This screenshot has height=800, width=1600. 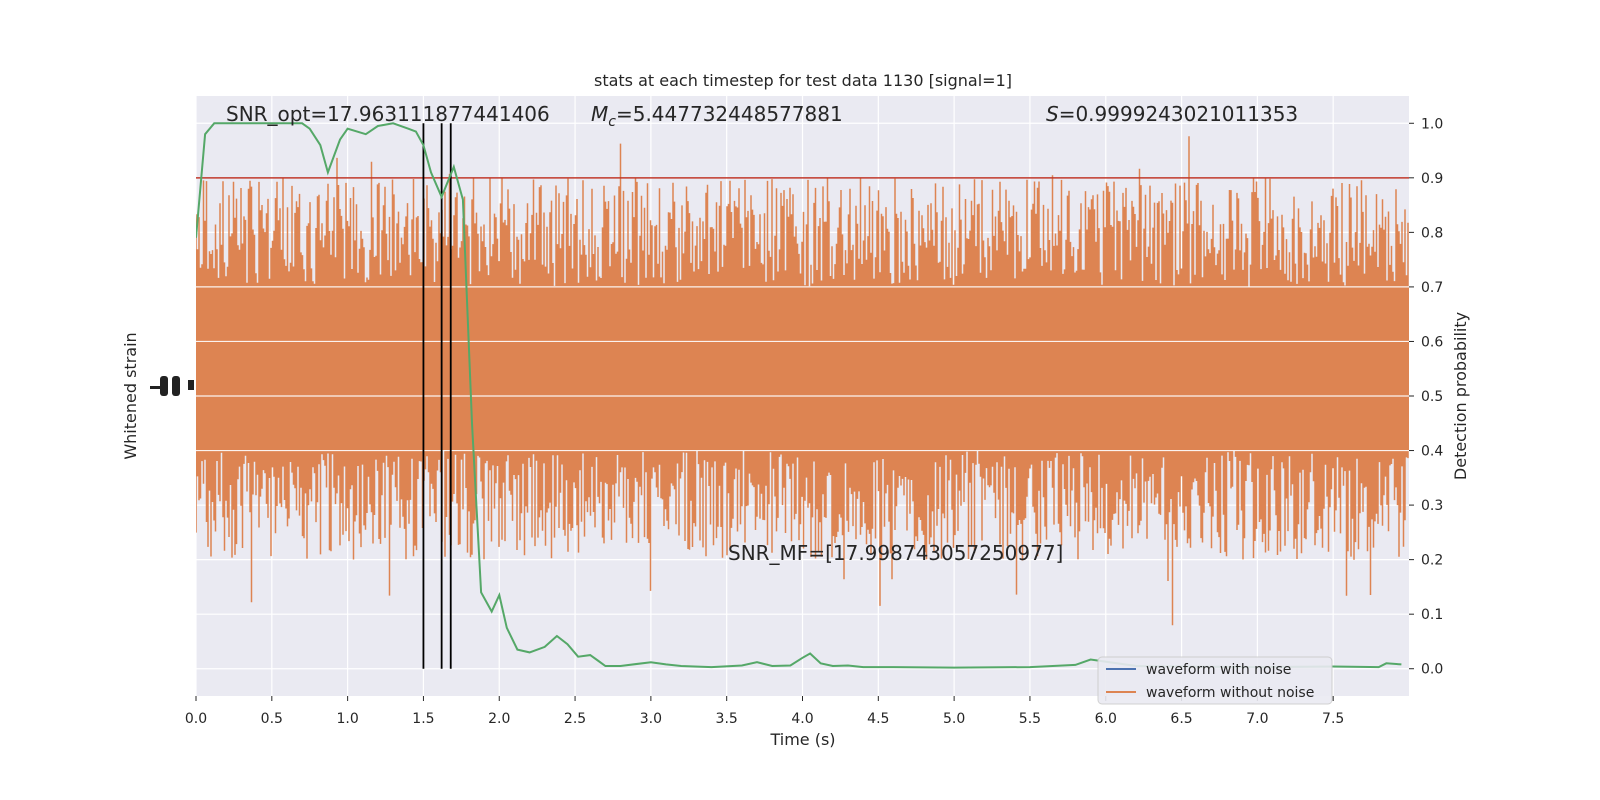 What do you see at coordinates (1432, 124) in the screenshot?
I see `y-tick-label: 1.0` at bounding box center [1432, 124].